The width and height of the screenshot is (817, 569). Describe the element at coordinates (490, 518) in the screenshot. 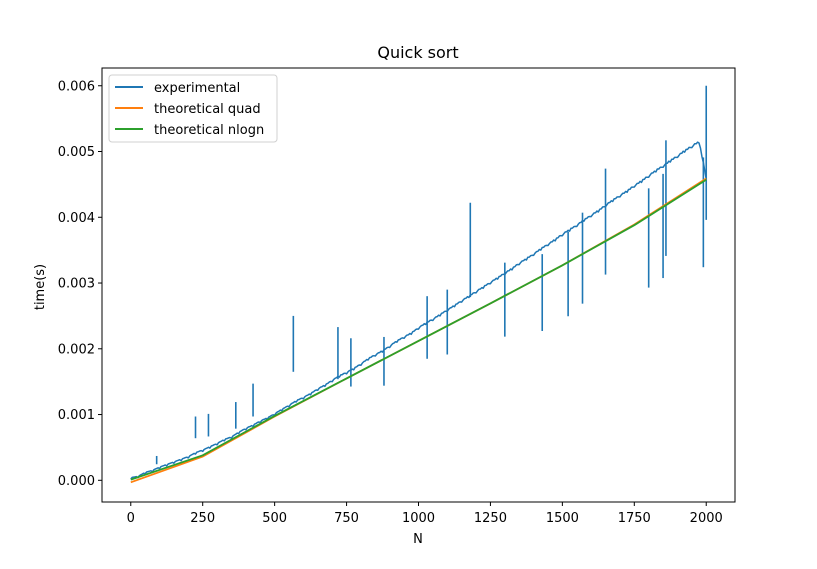

I see `x-tick-label: 1250` at that location.